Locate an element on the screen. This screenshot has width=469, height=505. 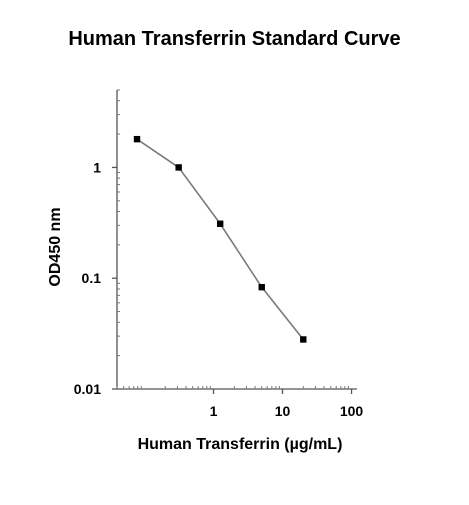
x-axis-label: Human Transferrin (µg/mL) is located at coordinates (240, 444).